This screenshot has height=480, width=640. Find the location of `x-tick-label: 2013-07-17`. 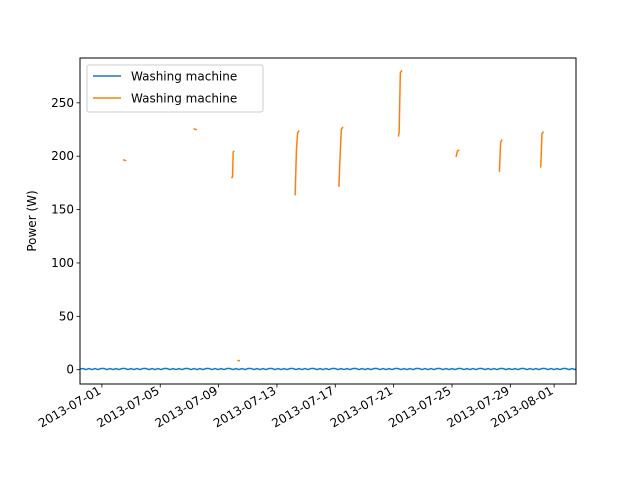

x-tick-label: 2013-07-17 is located at coordinates (302, 406).